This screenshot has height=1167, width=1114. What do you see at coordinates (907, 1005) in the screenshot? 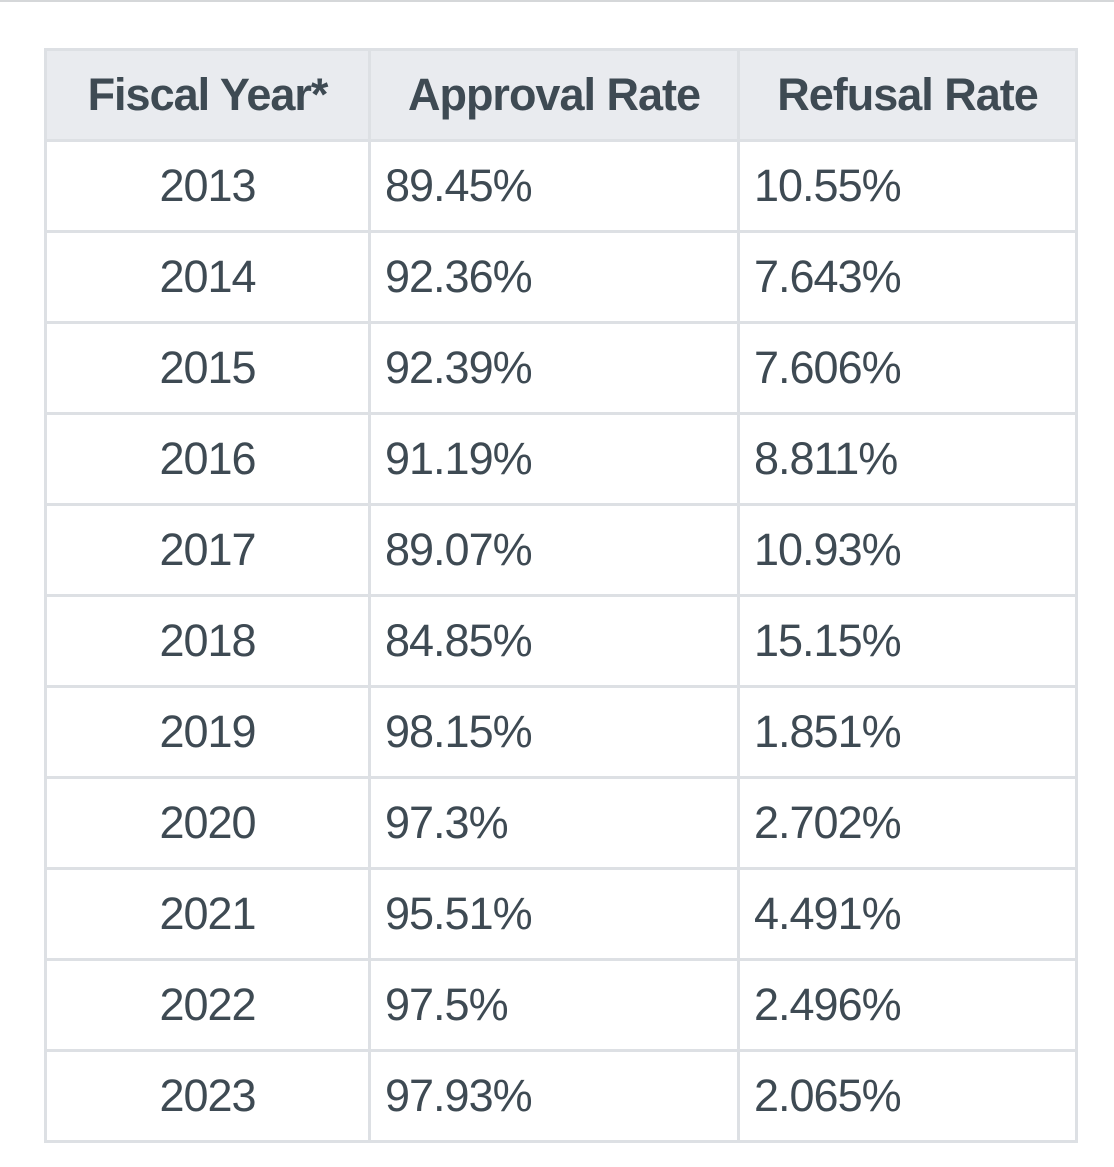
I see `refusal-rate-cell: 2.496%` at bounding box center [907, 1005].